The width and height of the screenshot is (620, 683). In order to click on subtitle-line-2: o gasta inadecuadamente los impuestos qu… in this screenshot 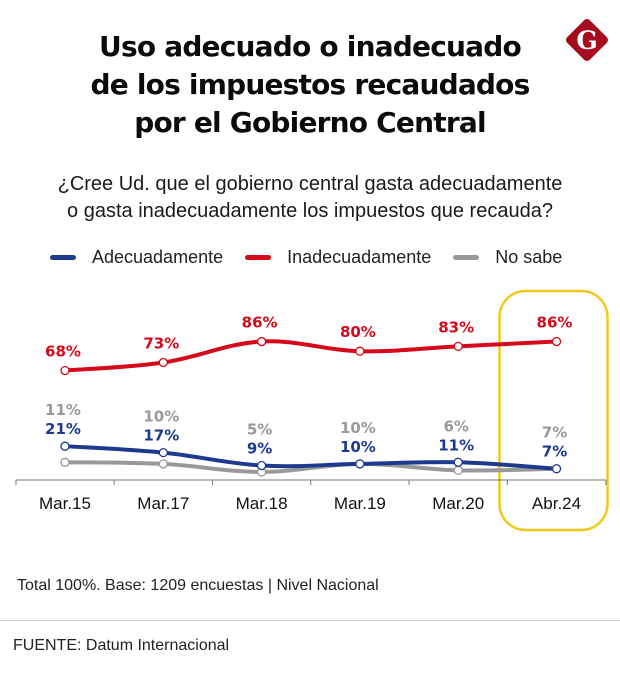, I will do `click(310, 211)`.